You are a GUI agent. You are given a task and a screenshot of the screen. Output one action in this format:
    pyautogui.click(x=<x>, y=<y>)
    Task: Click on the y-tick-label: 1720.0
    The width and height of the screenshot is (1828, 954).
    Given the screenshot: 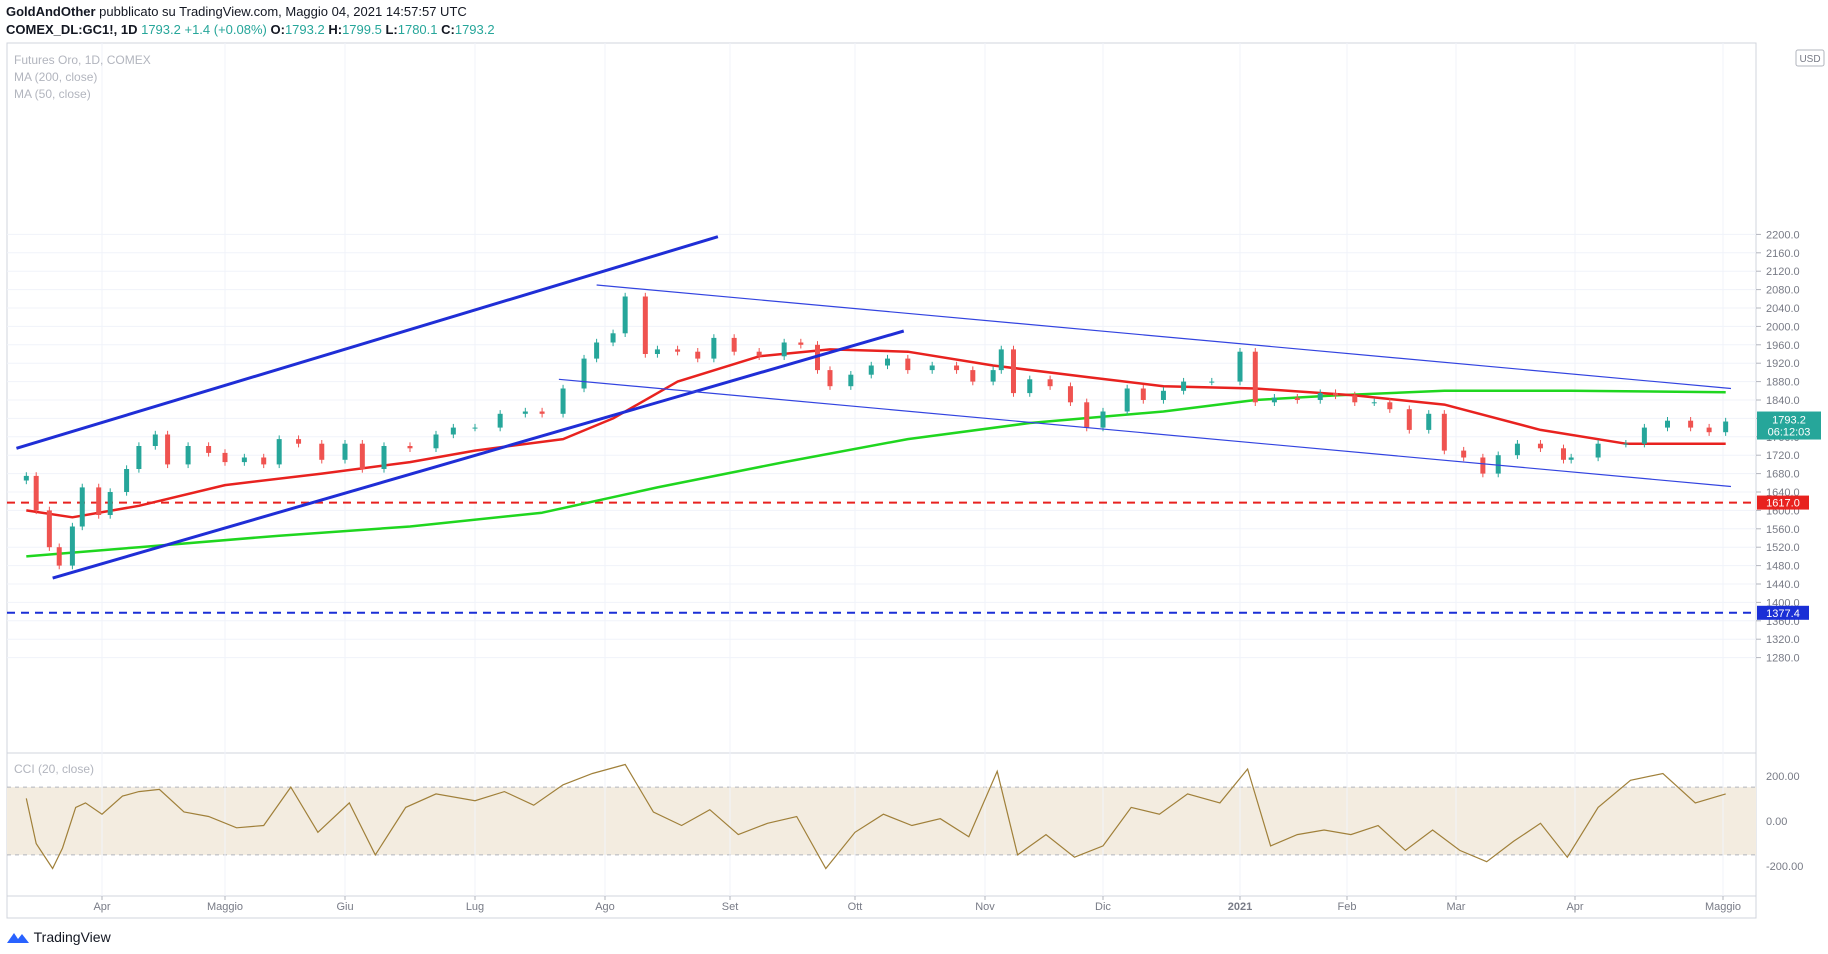 What is the action you would take?
    pyautogui.click(x=1783, y=456)
    